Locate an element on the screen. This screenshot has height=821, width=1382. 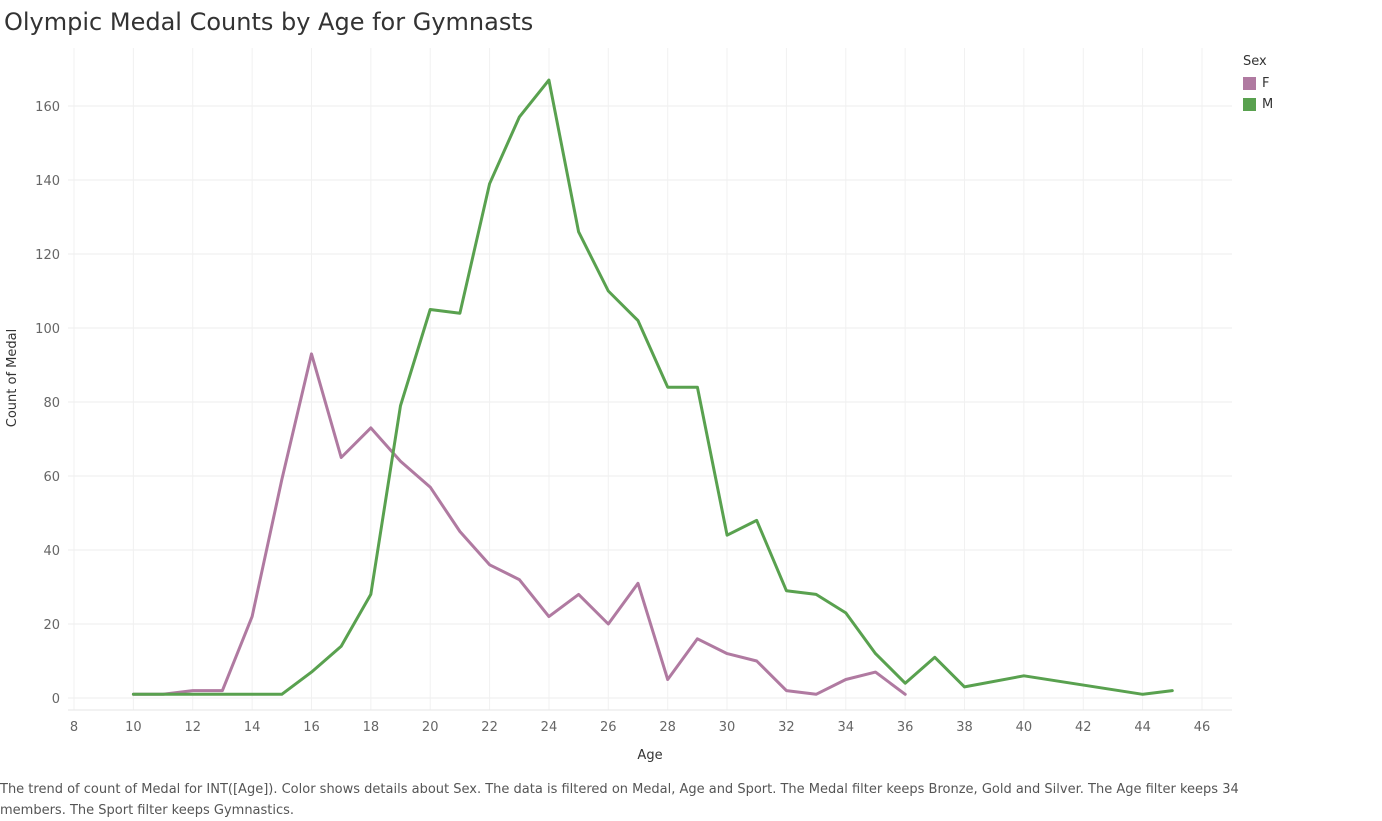
x-tick-label: 28 is located at coordinates (667, 727).